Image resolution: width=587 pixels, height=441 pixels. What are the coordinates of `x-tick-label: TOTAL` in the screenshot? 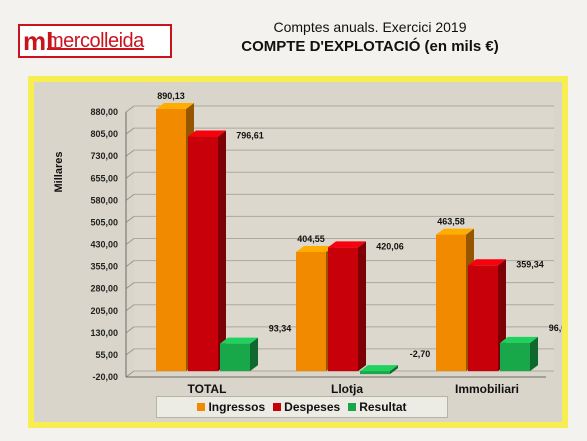 It's located at (207, 389).